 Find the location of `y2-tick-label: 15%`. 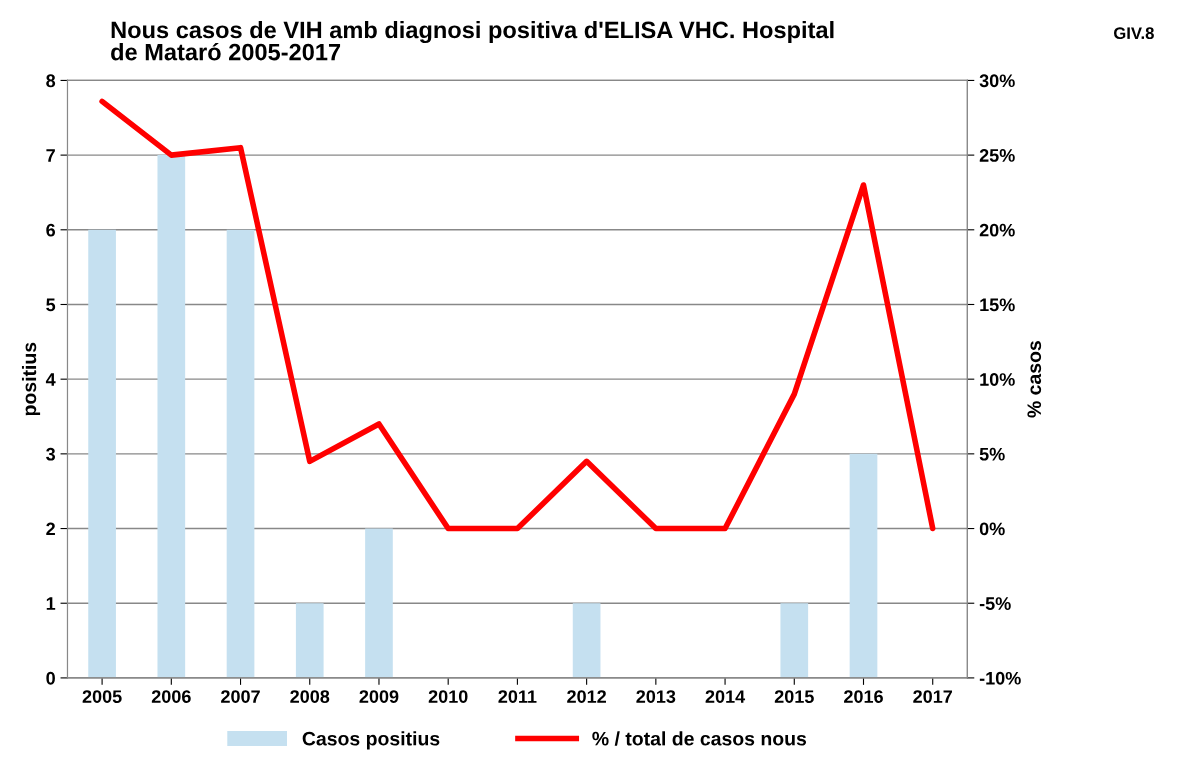

y2-tick-label: 15% is located at coordinates (997, 305).